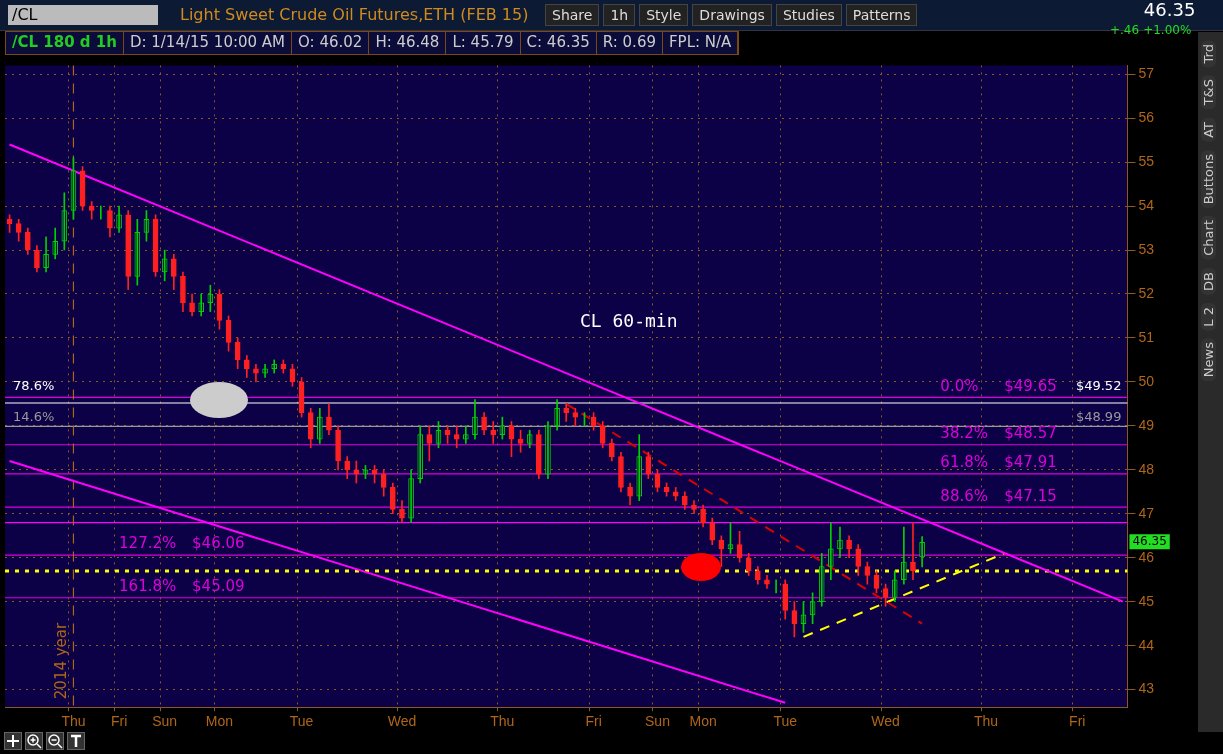 The height and width of the screenshot is (754, 1223). What do you see at coordinates (1169, 10) in the screenshot?
I see `text: 46.35` at bounding box center [1169, 10].